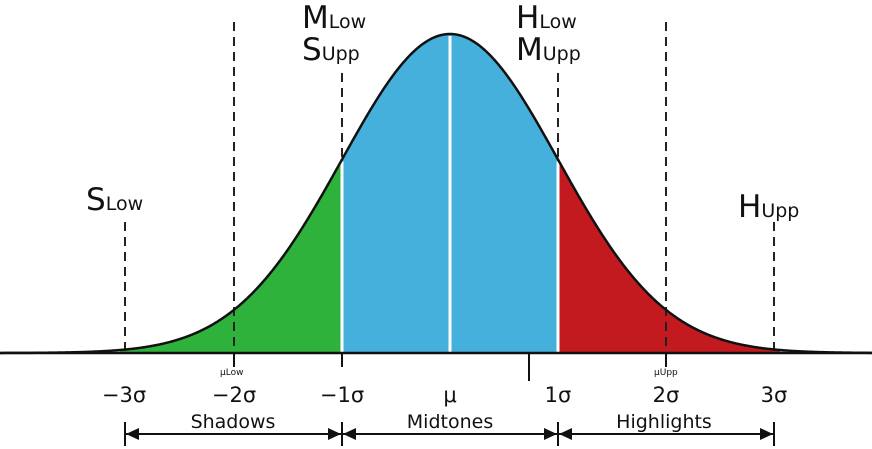 The image size is (872, 449). I want to click on label-h-upp: HUpp, so click(768, 207).